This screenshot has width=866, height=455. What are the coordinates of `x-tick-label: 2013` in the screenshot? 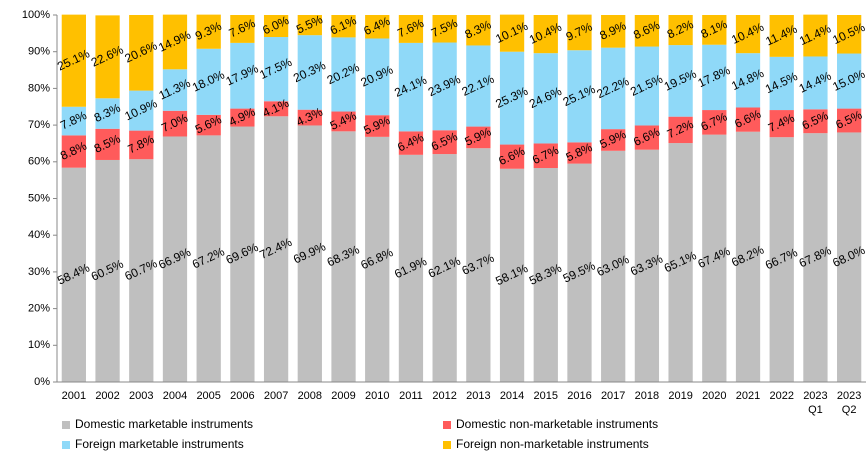 It's located at (478, 396).